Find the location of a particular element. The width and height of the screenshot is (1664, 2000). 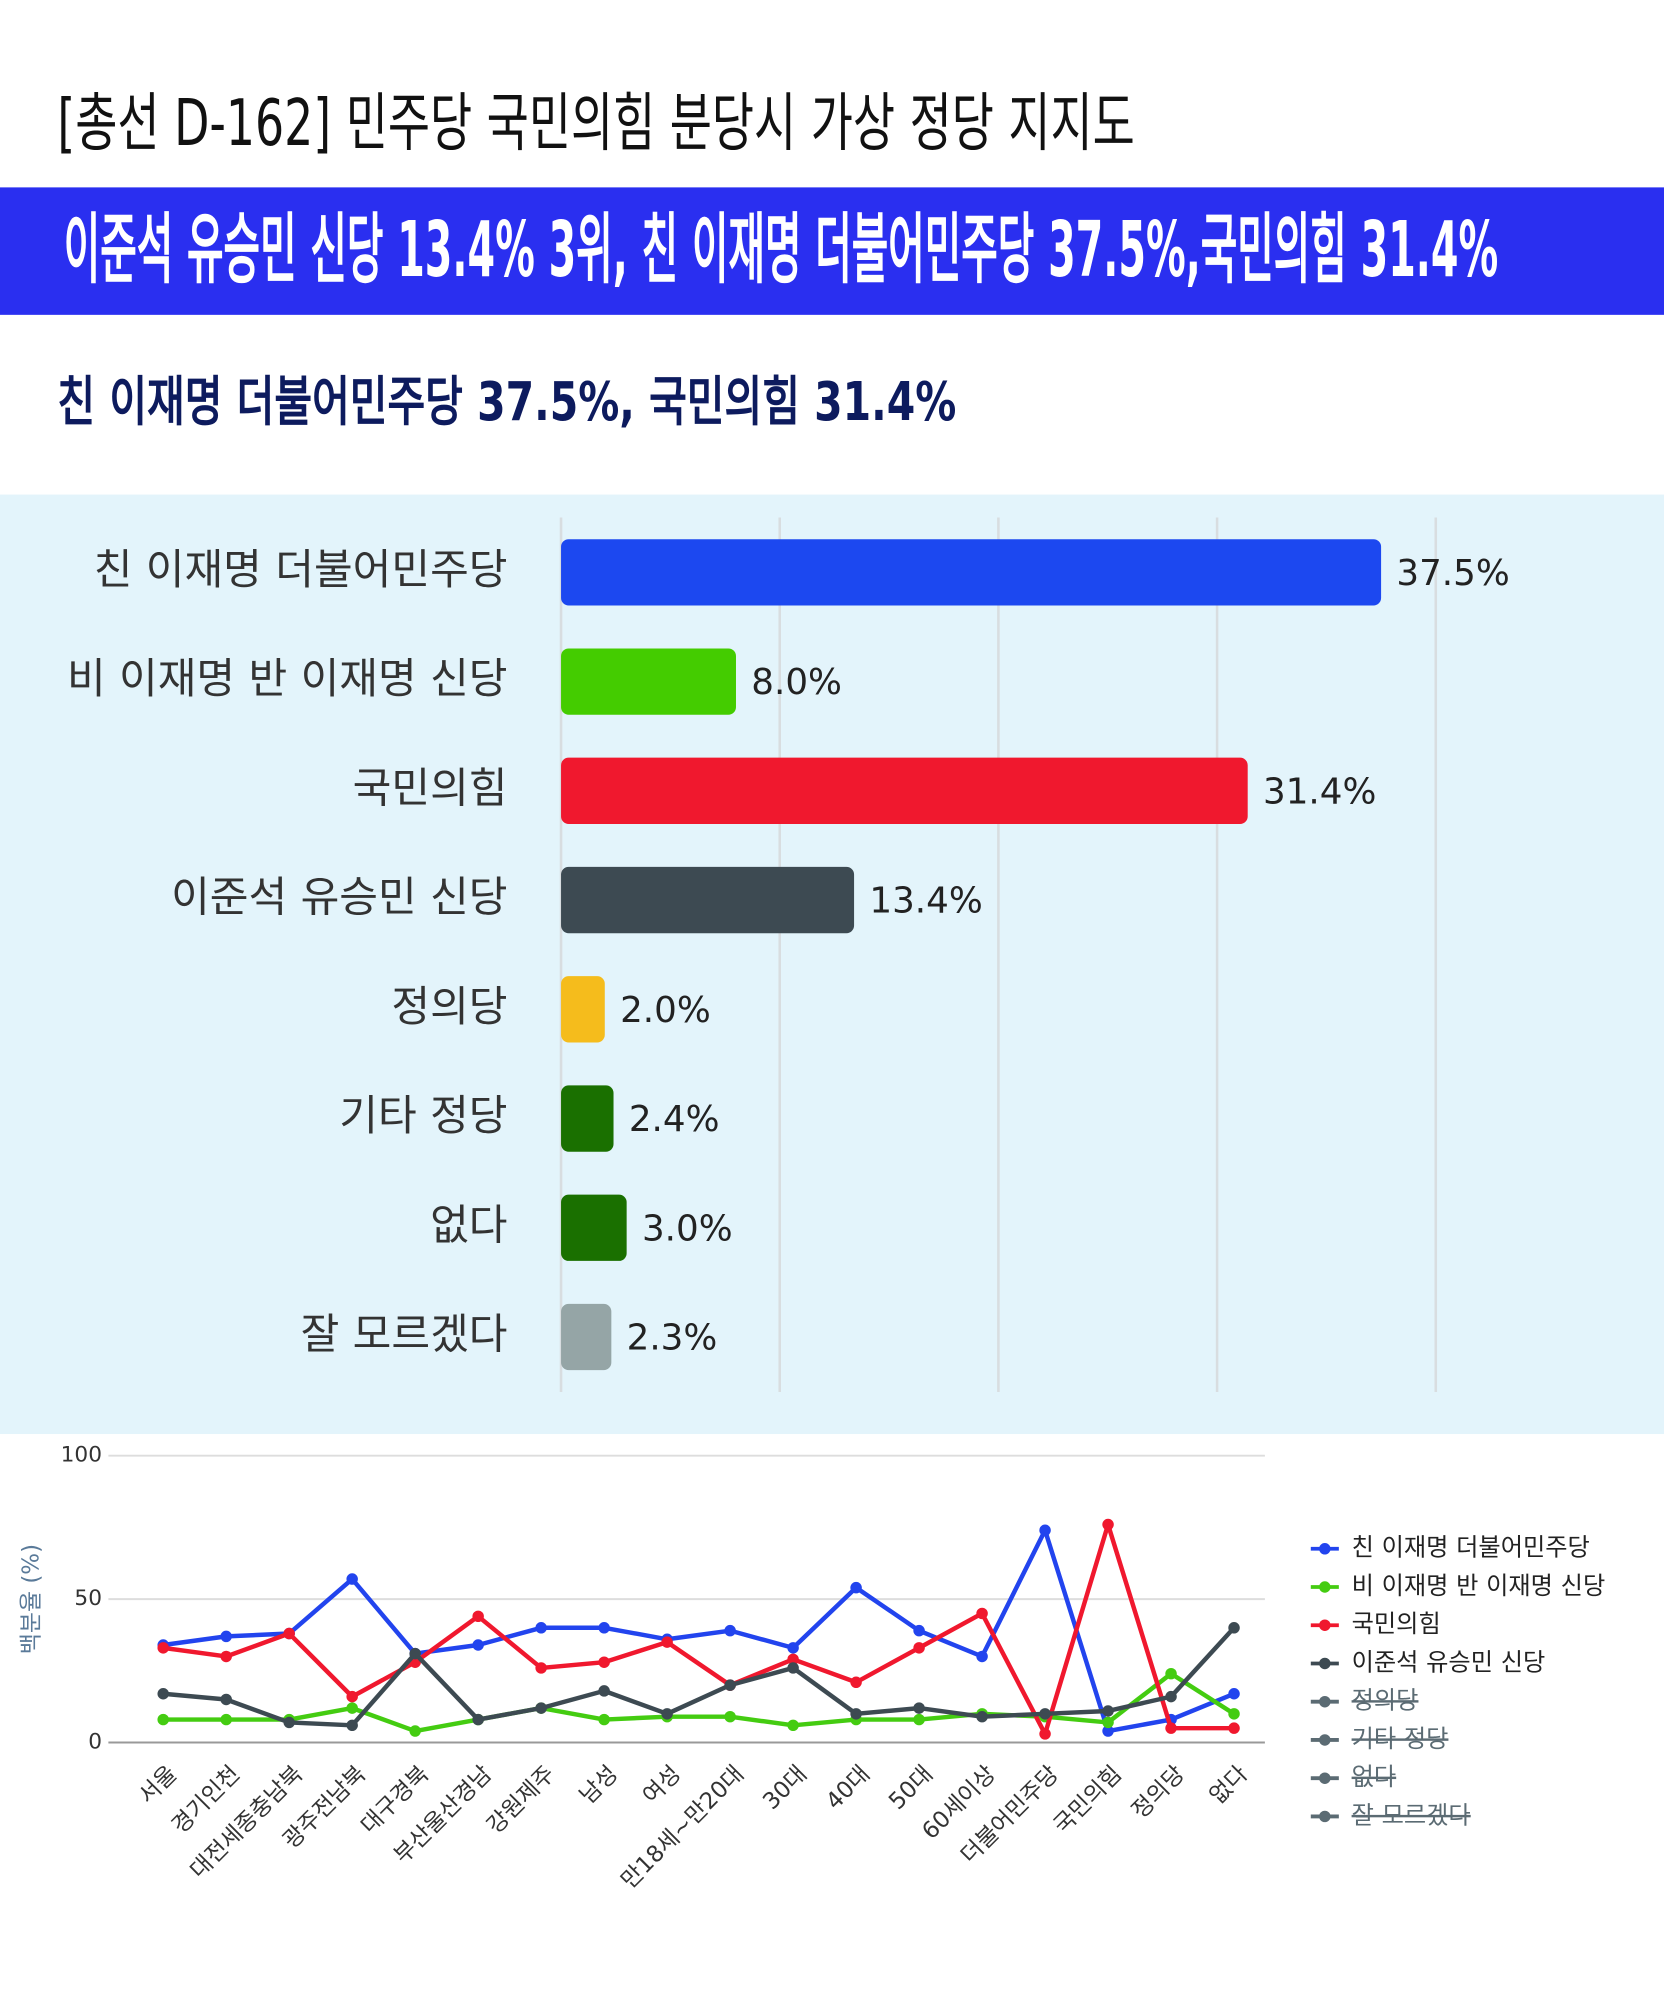

category-label: 기타 정당 is located at coordinates (423, 1115).